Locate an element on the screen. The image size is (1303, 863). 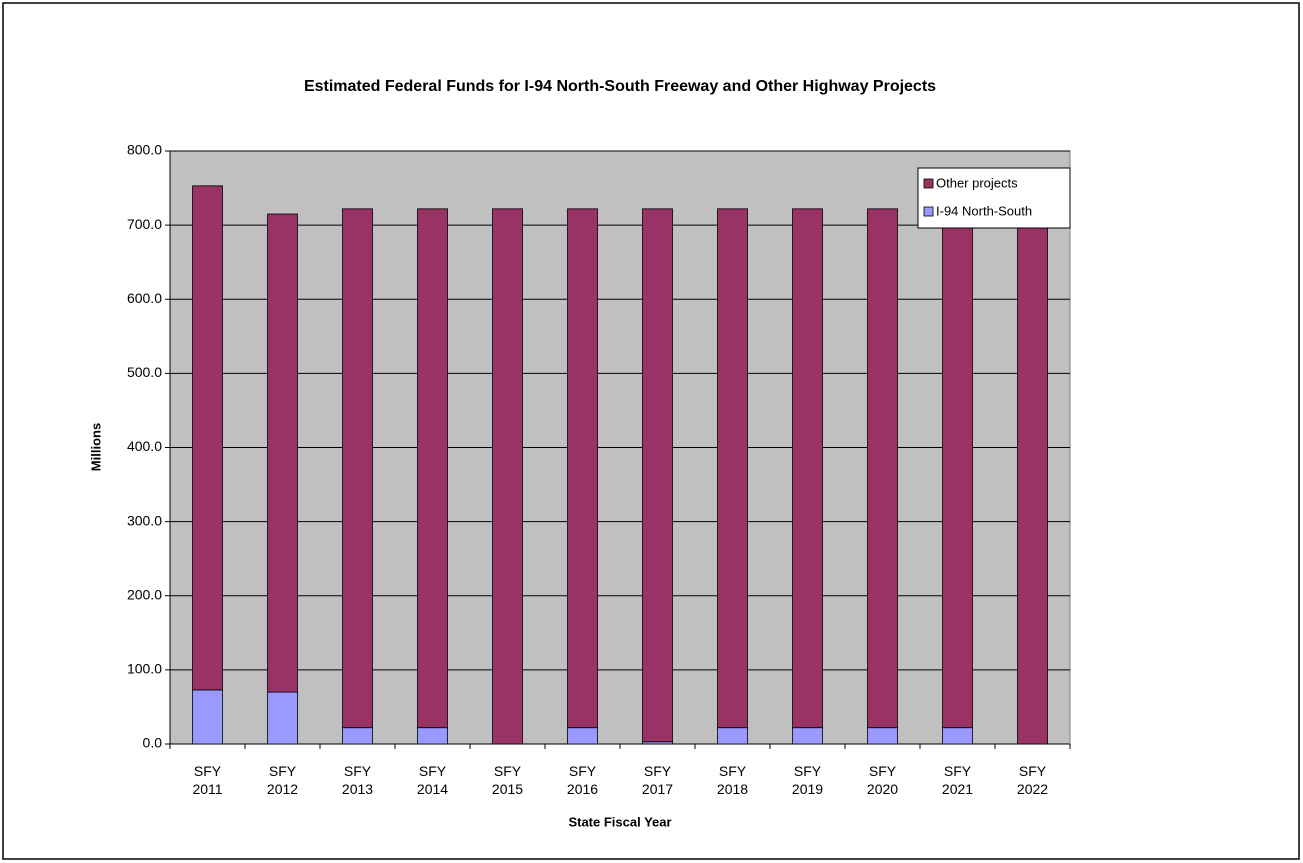
x-tick-label: SFY 2012 is located at coordinates (282, 780).